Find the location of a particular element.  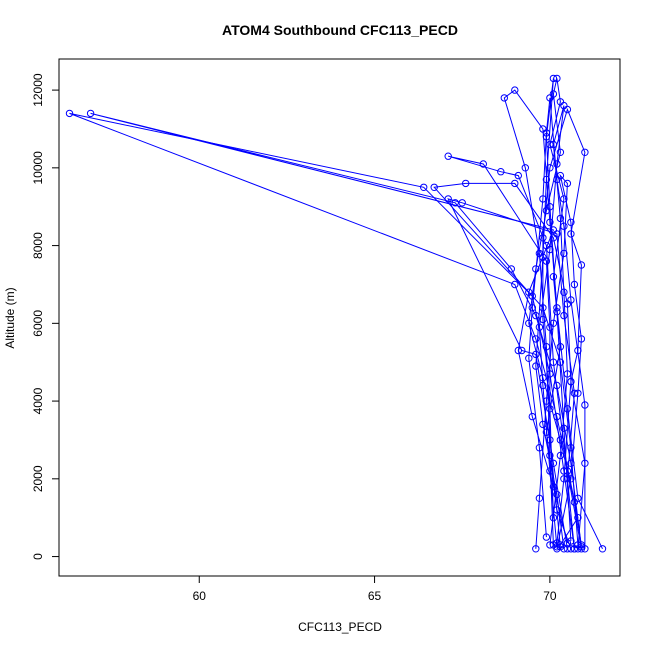

y-tick-label: 6000 is located at coordinates (38, 323).